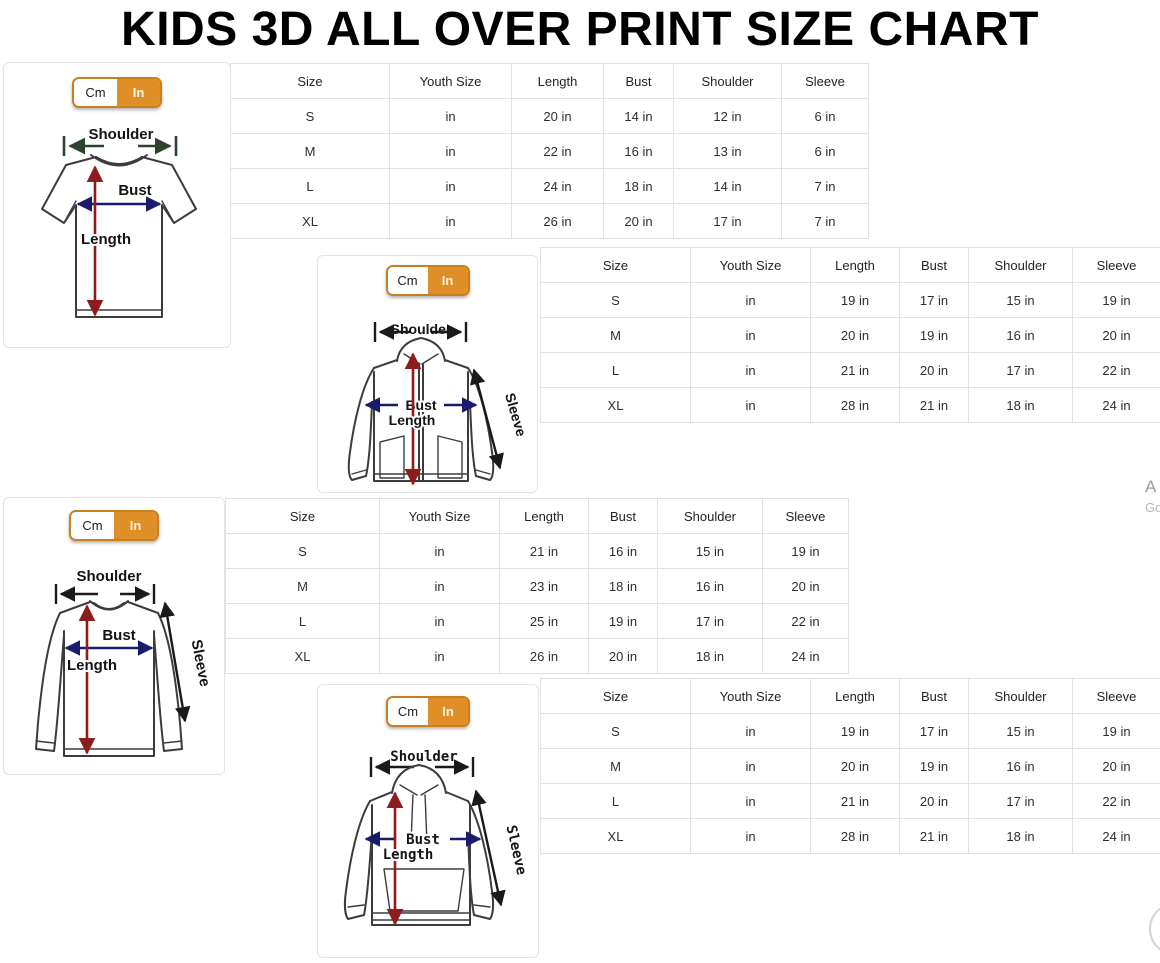 The image size is (1160, 963). Describe the element at coordinates (615, 335) in the screenshot. I see `table-cell: M` at that location.